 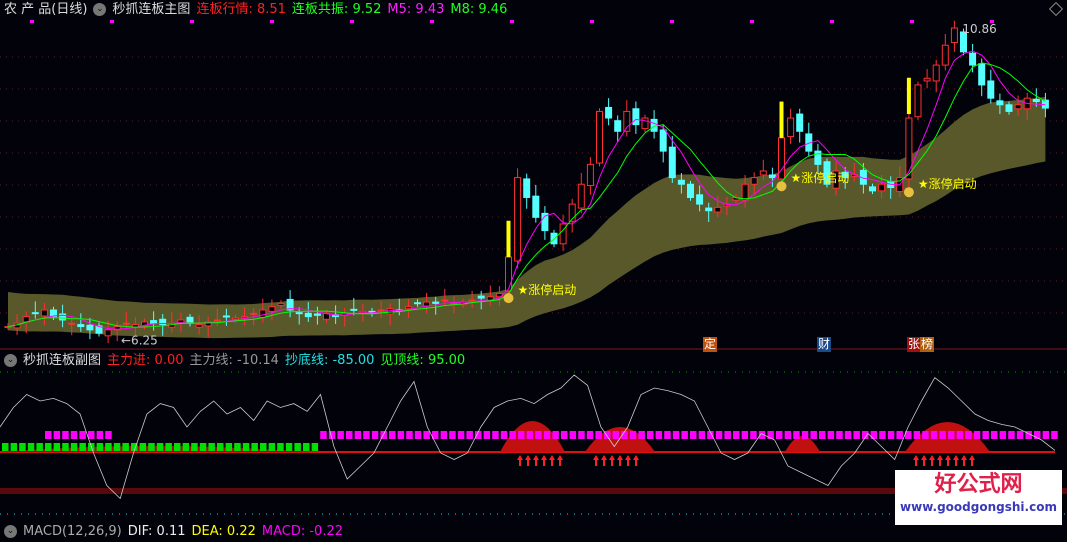 I want to click on sub-f1-label: 主力进:, so click(x=129, y=360).